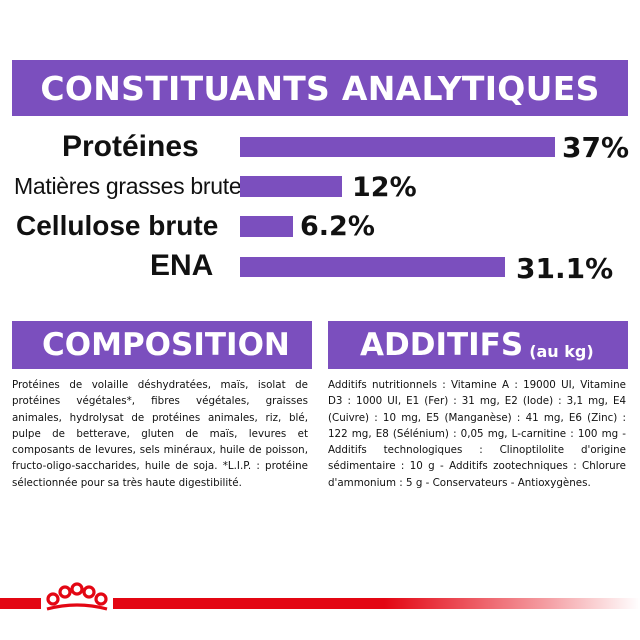 This screenshot has height=640, width=640. I want to click on analytics-label-ena: ENA, so click(182, 265).